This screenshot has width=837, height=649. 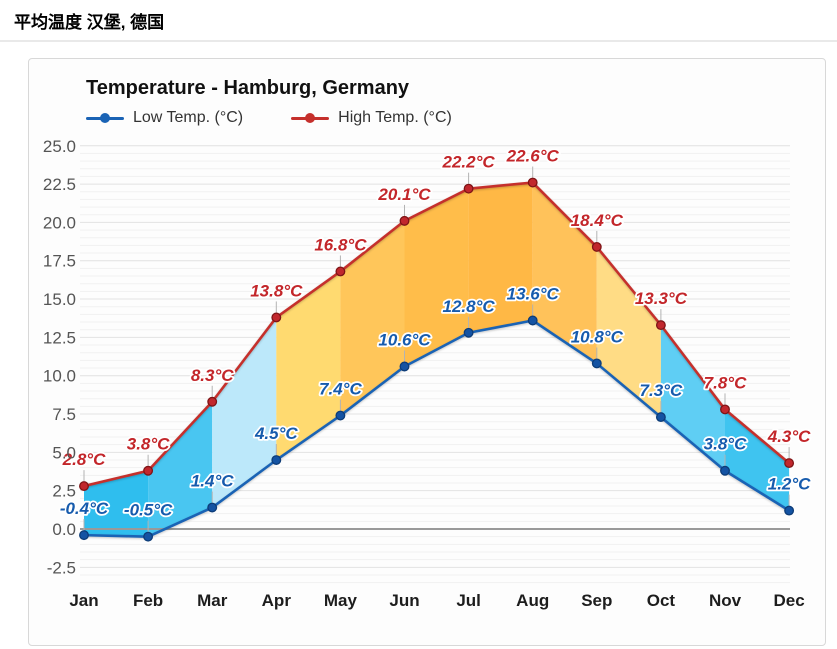 I want to click on high-temp-point-may, so click(x=340, y=271).